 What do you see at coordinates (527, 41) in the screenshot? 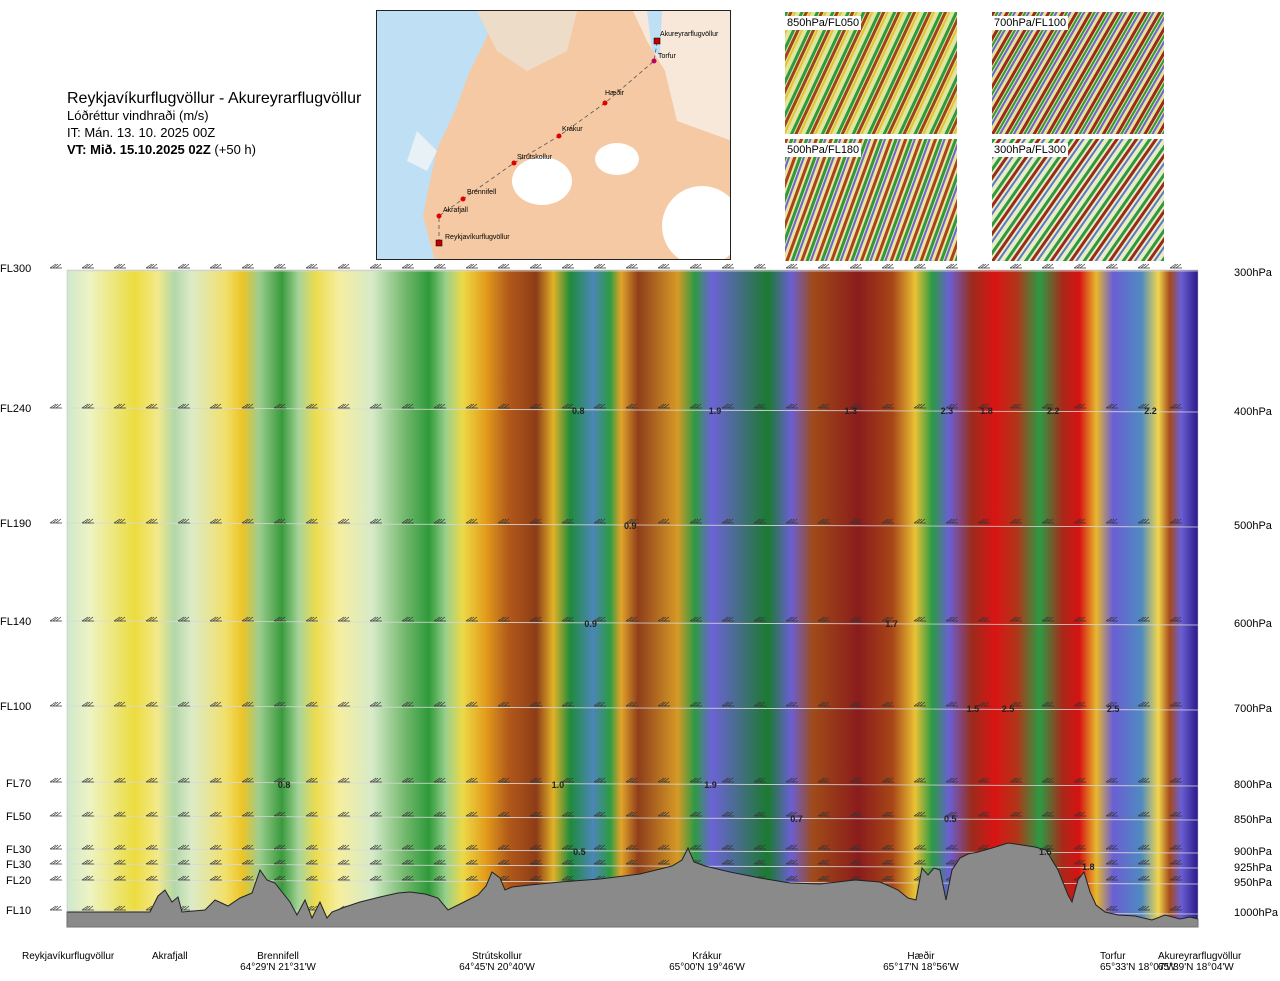
I see `map-terrain-shade` at bounding box center [527, 41].